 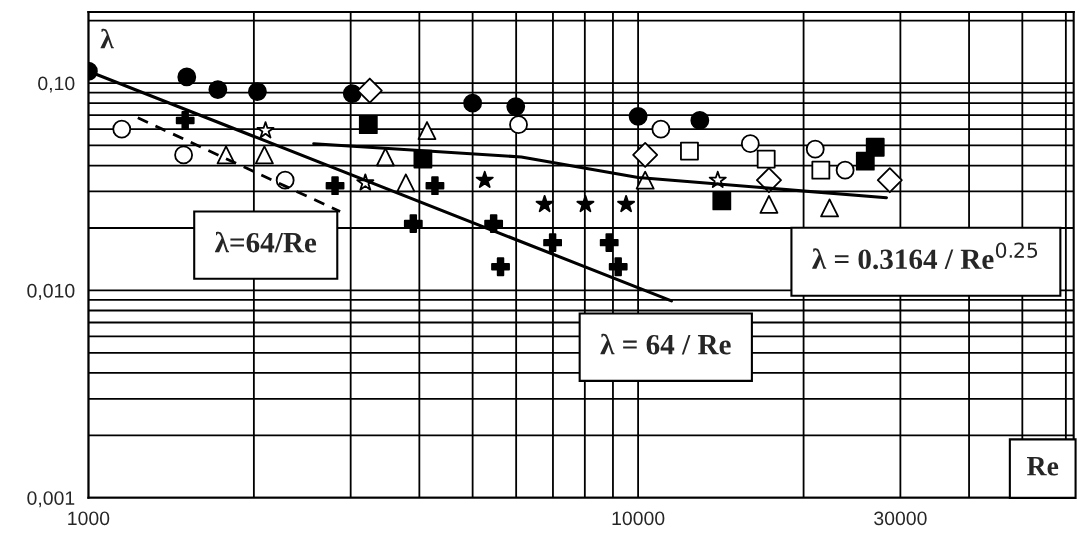 I want to click on y-axis-title: λ, so click(x=107, y=38).